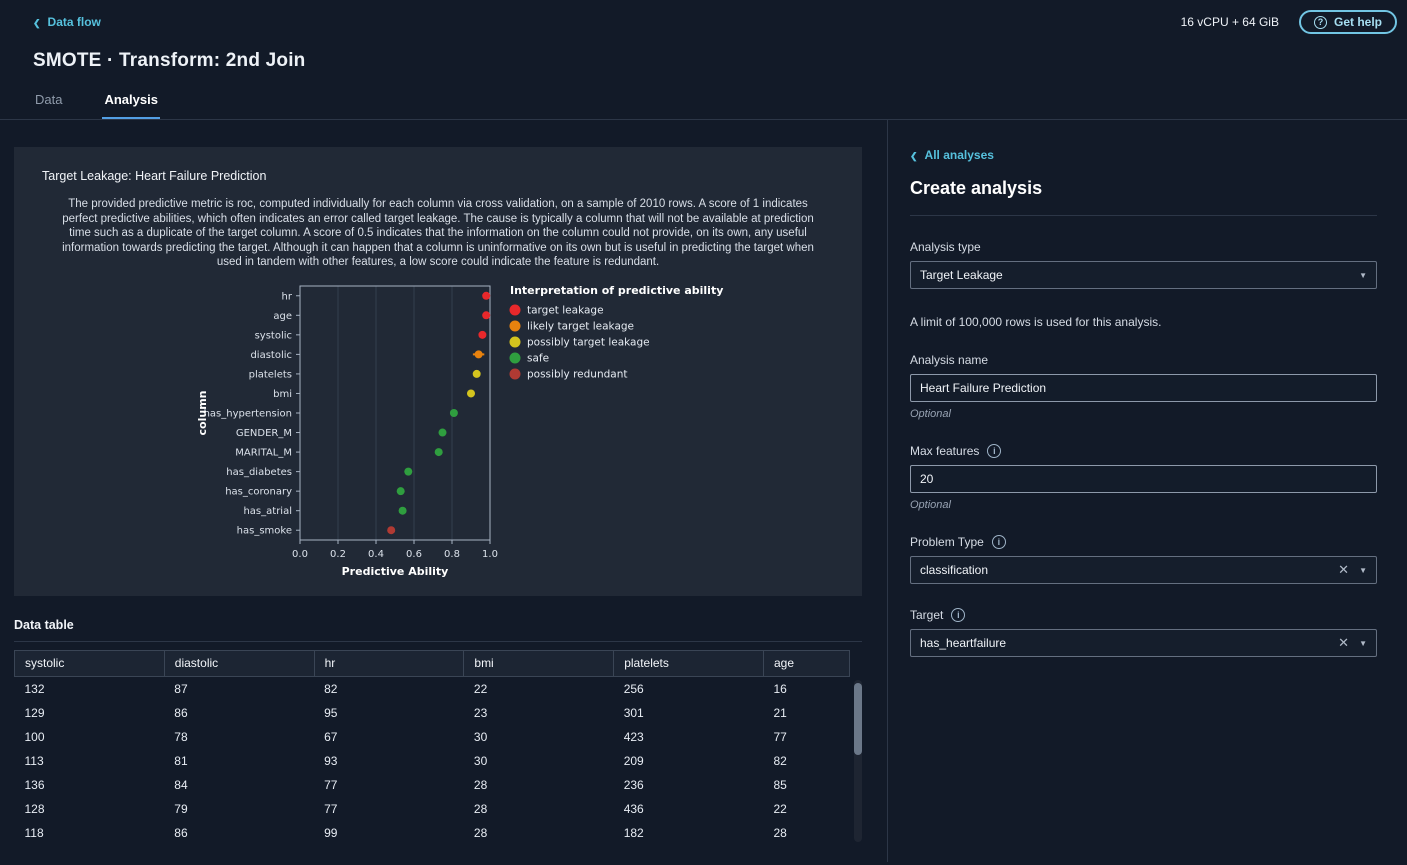  Describe the element at coordinates (930, 414) in the screenshot. I see `analysis-name-optional: Optional` at that location.